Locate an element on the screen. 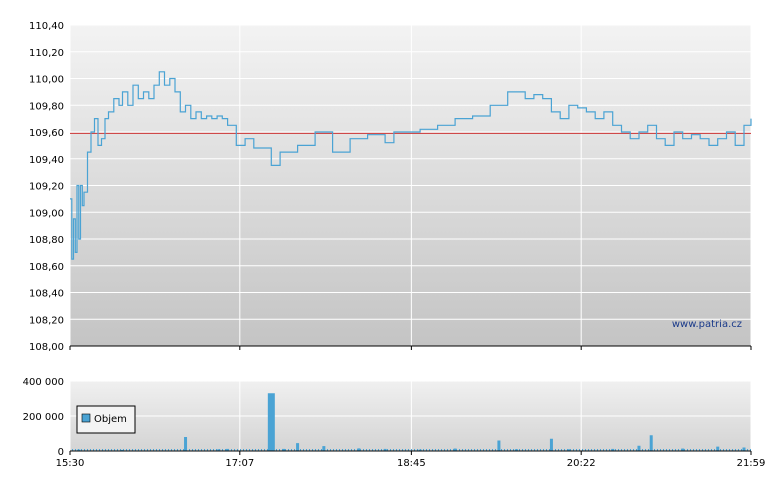  volume-bars is located at coordinates (411, 422).